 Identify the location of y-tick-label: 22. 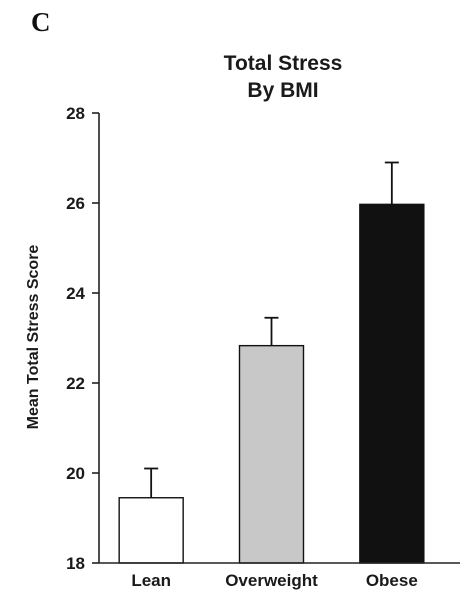
(75, 383).